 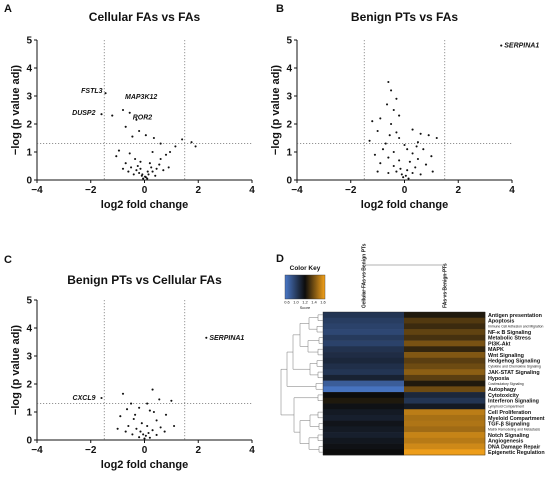 What do you see at coordinates (516, 453) in the screenshot?
I see `heatmap-row-label: Epigenetic Regulation` at bounding box center [516, 453].